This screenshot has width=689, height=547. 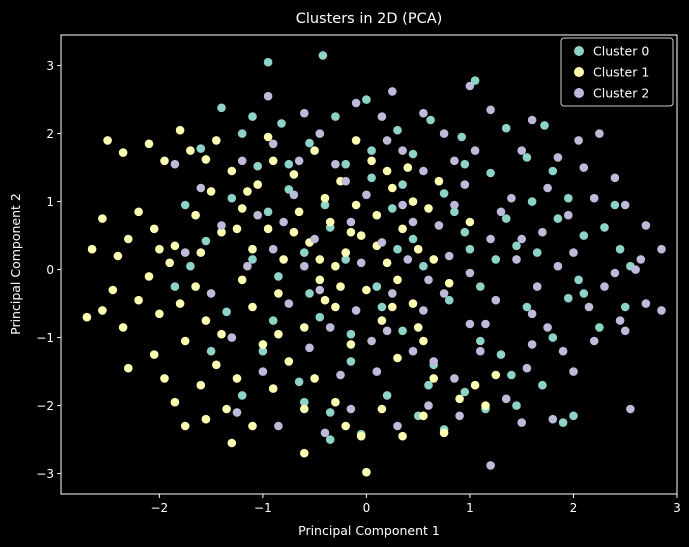 I want to click on legend-label-cluster-2: Cluster 2, so click(x=621, y=93).